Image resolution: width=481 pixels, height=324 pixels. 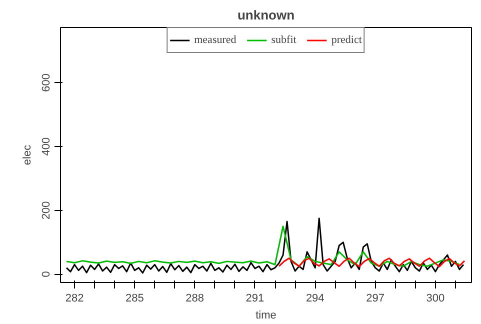 I want to click on legend-label: subfit, so click(x=283, y=40).